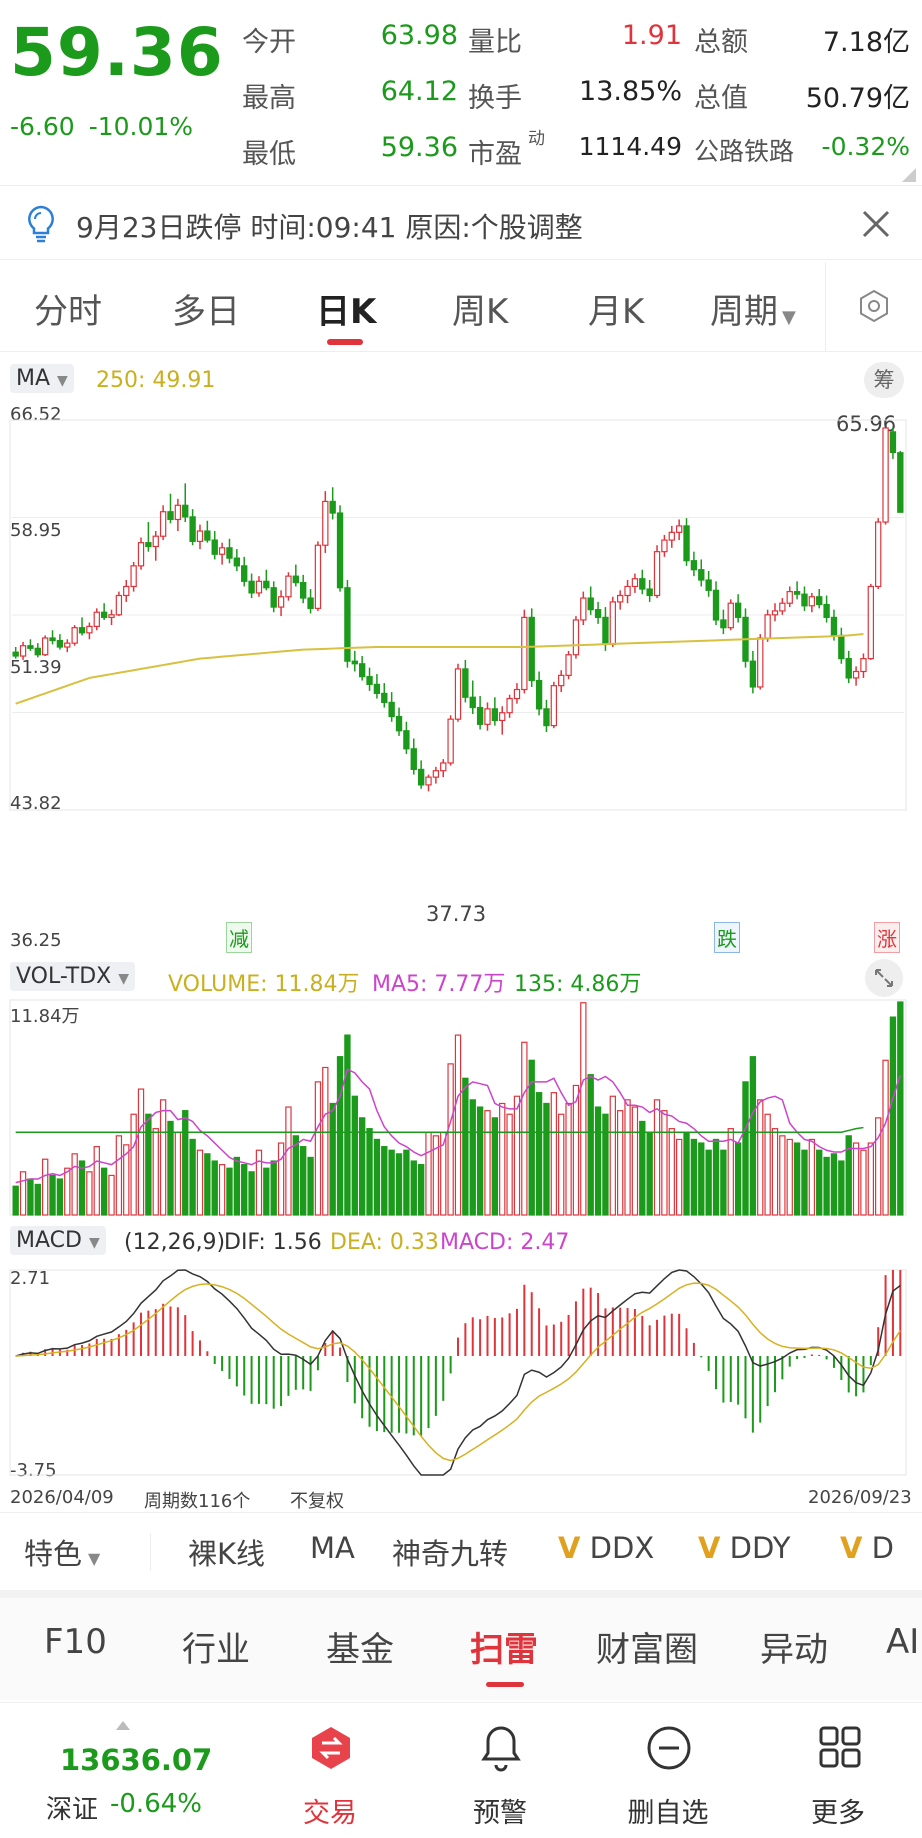  What do you see at coordinates (651, 35) in the screenshot?
I see `volume-ratio-value: 1.91` at bounding box center [651, 35].